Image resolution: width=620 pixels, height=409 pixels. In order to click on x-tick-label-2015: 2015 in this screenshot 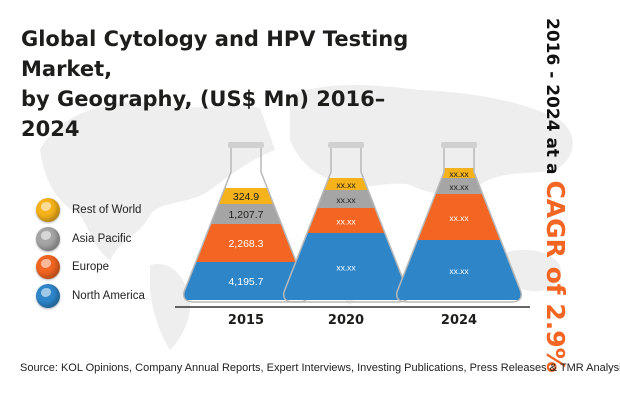, I will do `click(246, 320)`.